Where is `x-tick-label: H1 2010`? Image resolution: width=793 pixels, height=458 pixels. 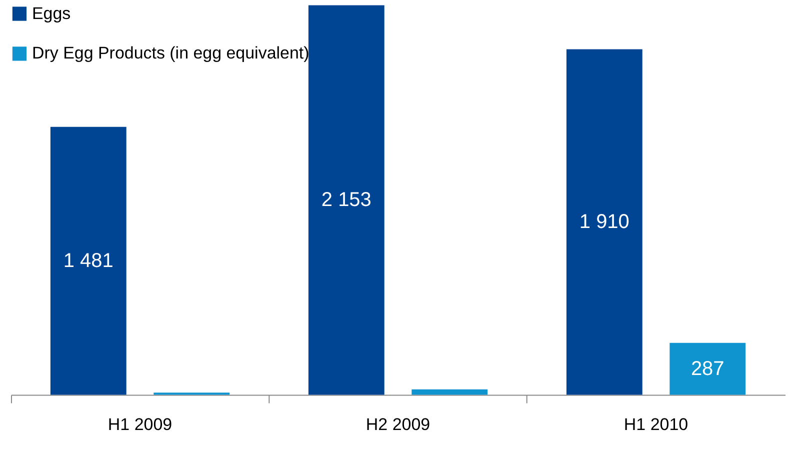 x-tick-label: H1 2010 is located at coordinates (656, 424).